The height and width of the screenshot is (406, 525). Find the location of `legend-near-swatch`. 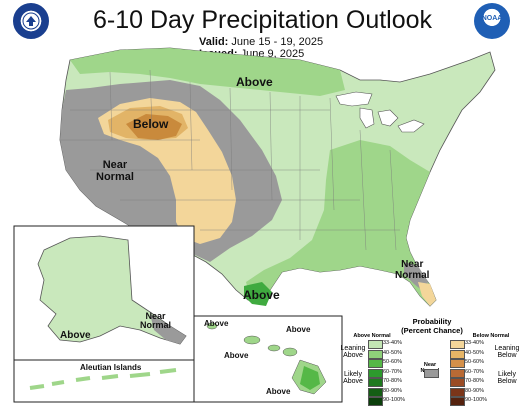

legend-near-swatch is located at coordinates (431, 373).